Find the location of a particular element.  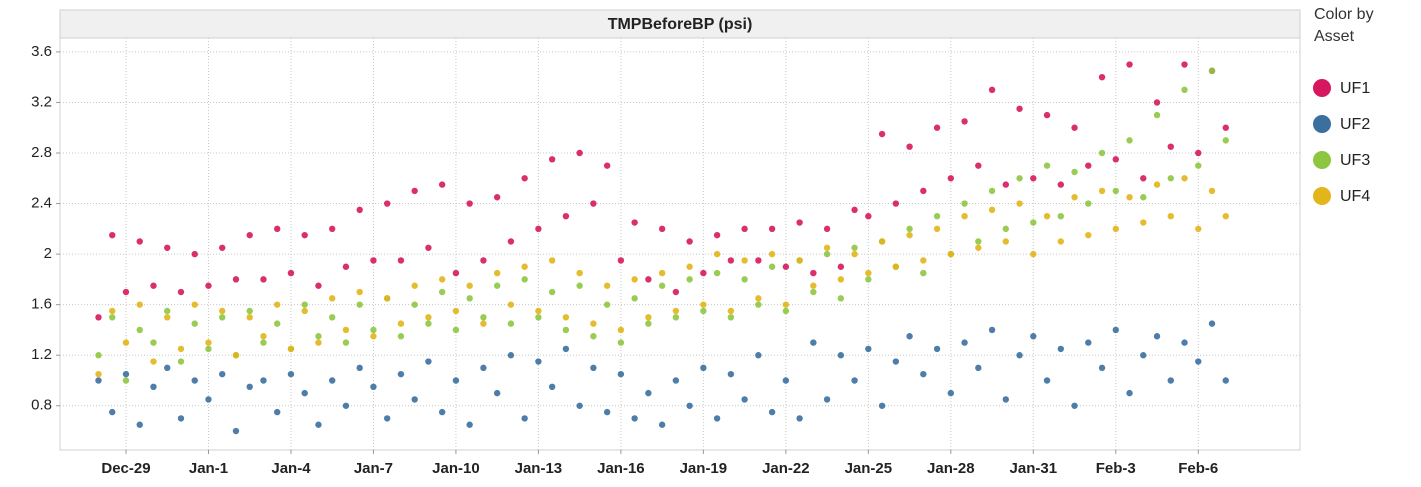

x-tick-label: Jan-25 is located at coordinates (869, 468).